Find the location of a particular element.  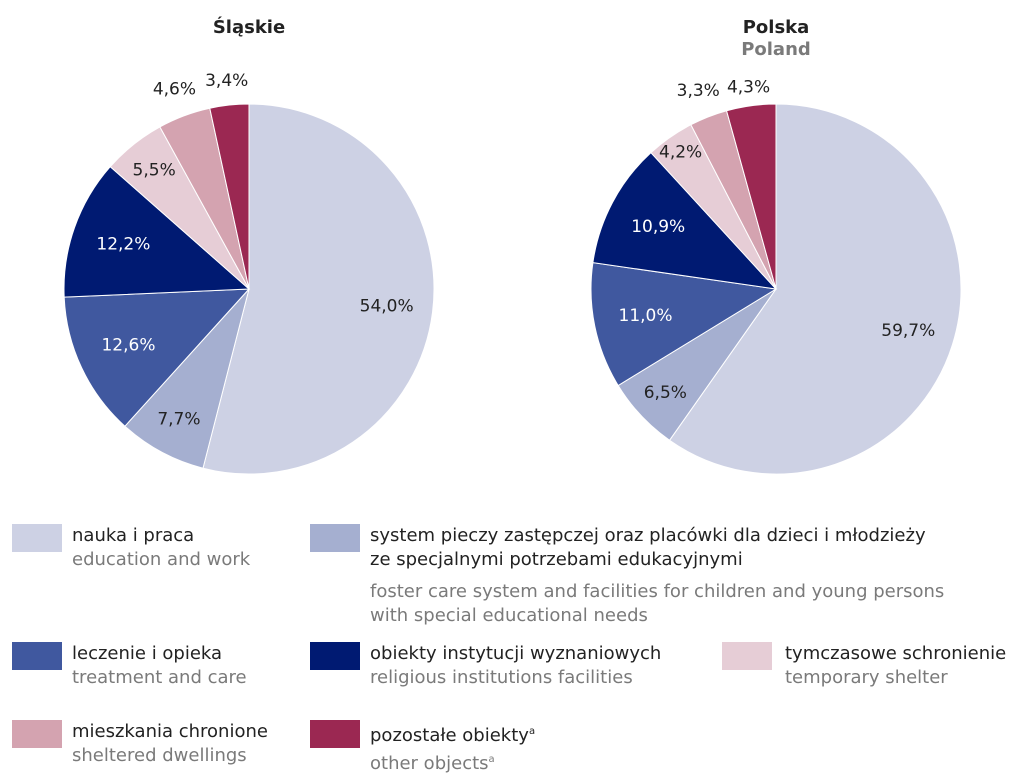

legend-label-en: treatment and care is located at coordinates (159, 678).